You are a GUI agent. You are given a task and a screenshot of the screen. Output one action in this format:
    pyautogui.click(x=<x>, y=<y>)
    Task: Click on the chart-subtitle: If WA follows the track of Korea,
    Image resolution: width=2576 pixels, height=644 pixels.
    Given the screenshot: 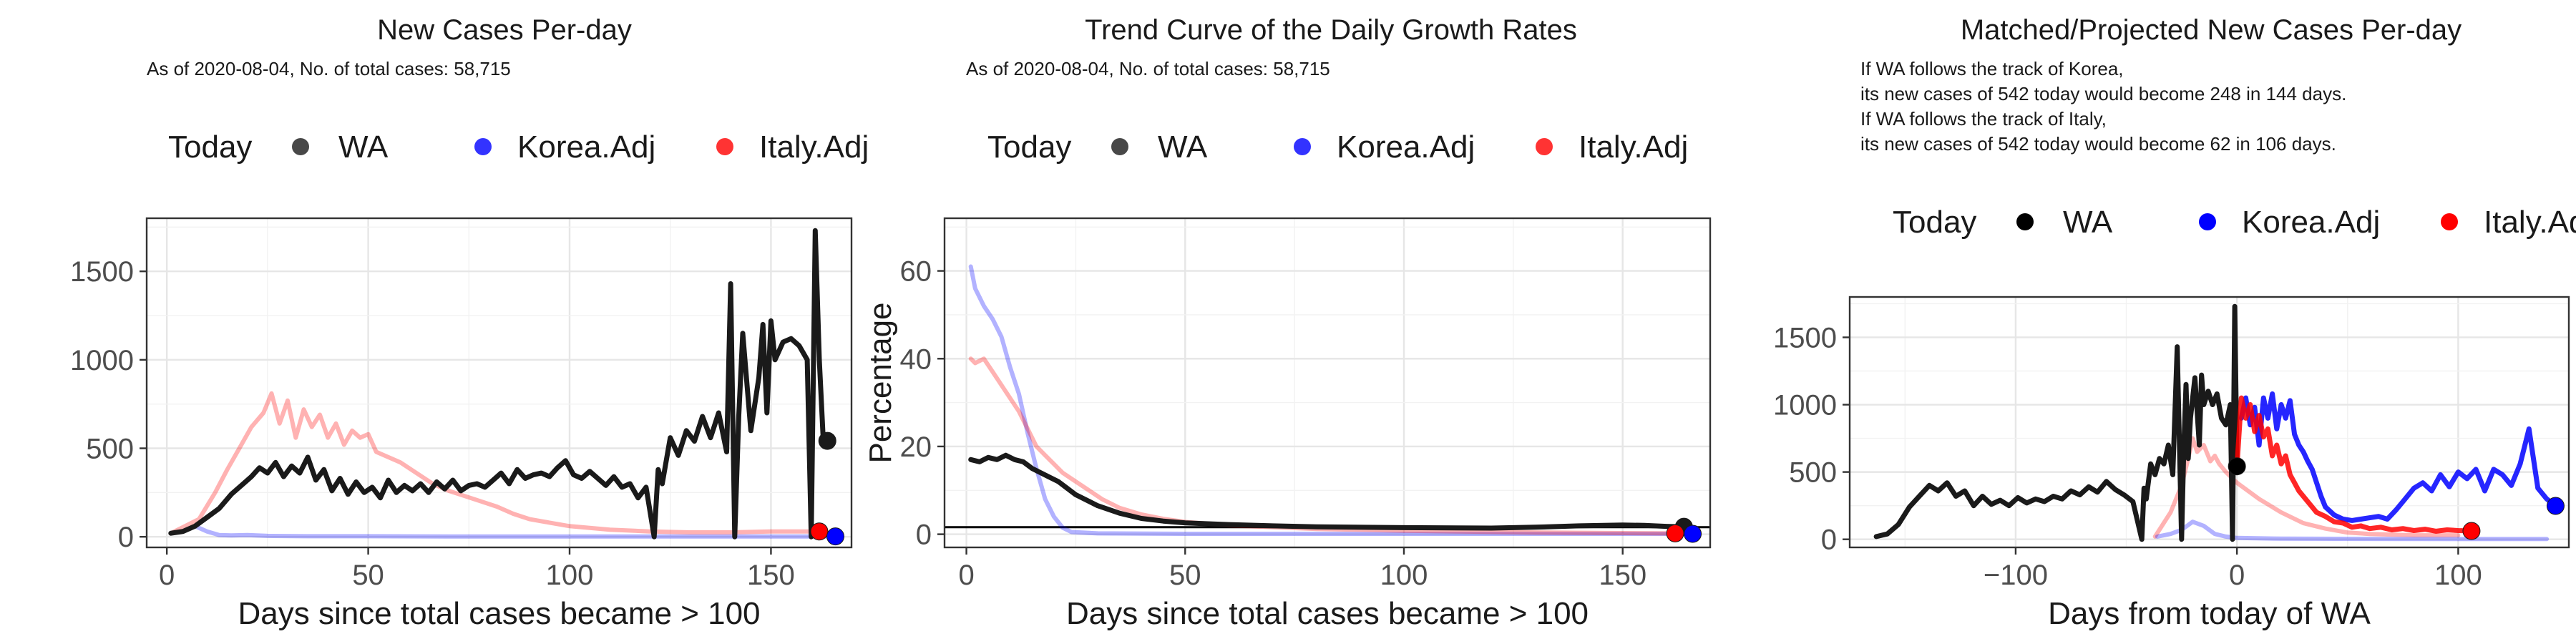 What is the action you would take?
    pyautogui.click(x=1992, y=68)
    